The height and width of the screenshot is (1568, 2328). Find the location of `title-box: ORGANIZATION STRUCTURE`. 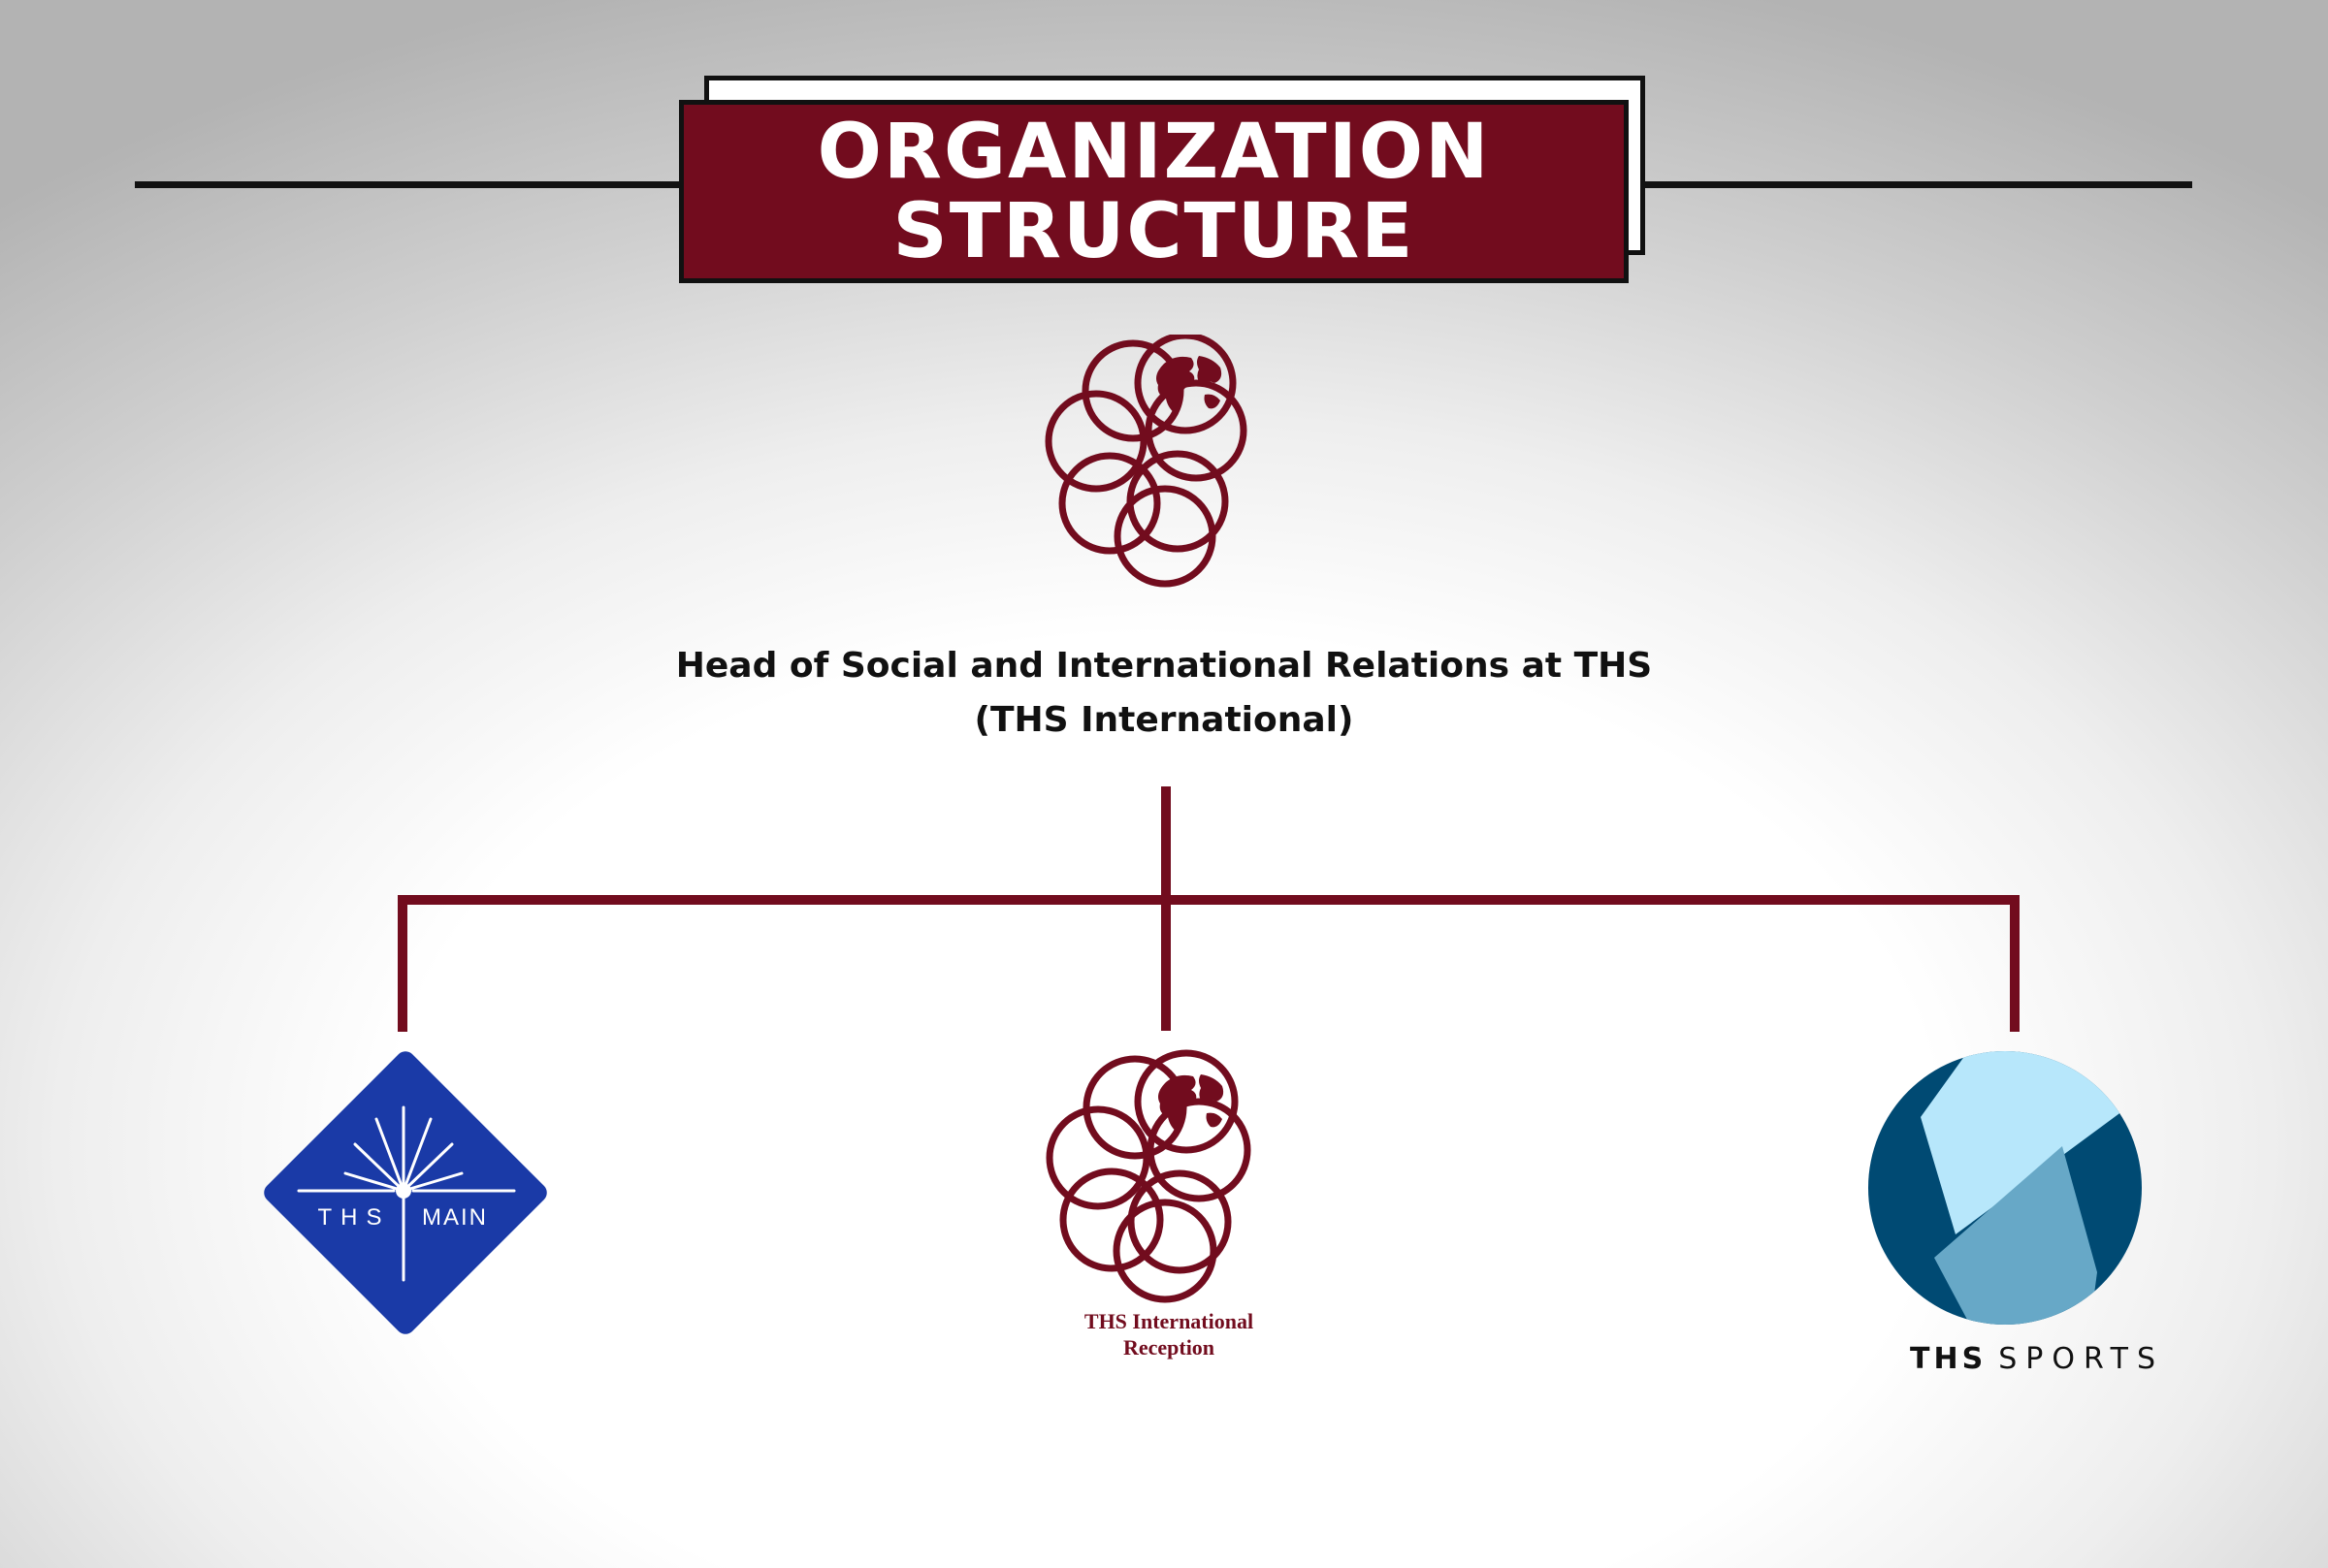

title-box: ORGANIZATION STRUCTURE is located at coordinates (1154, 191).